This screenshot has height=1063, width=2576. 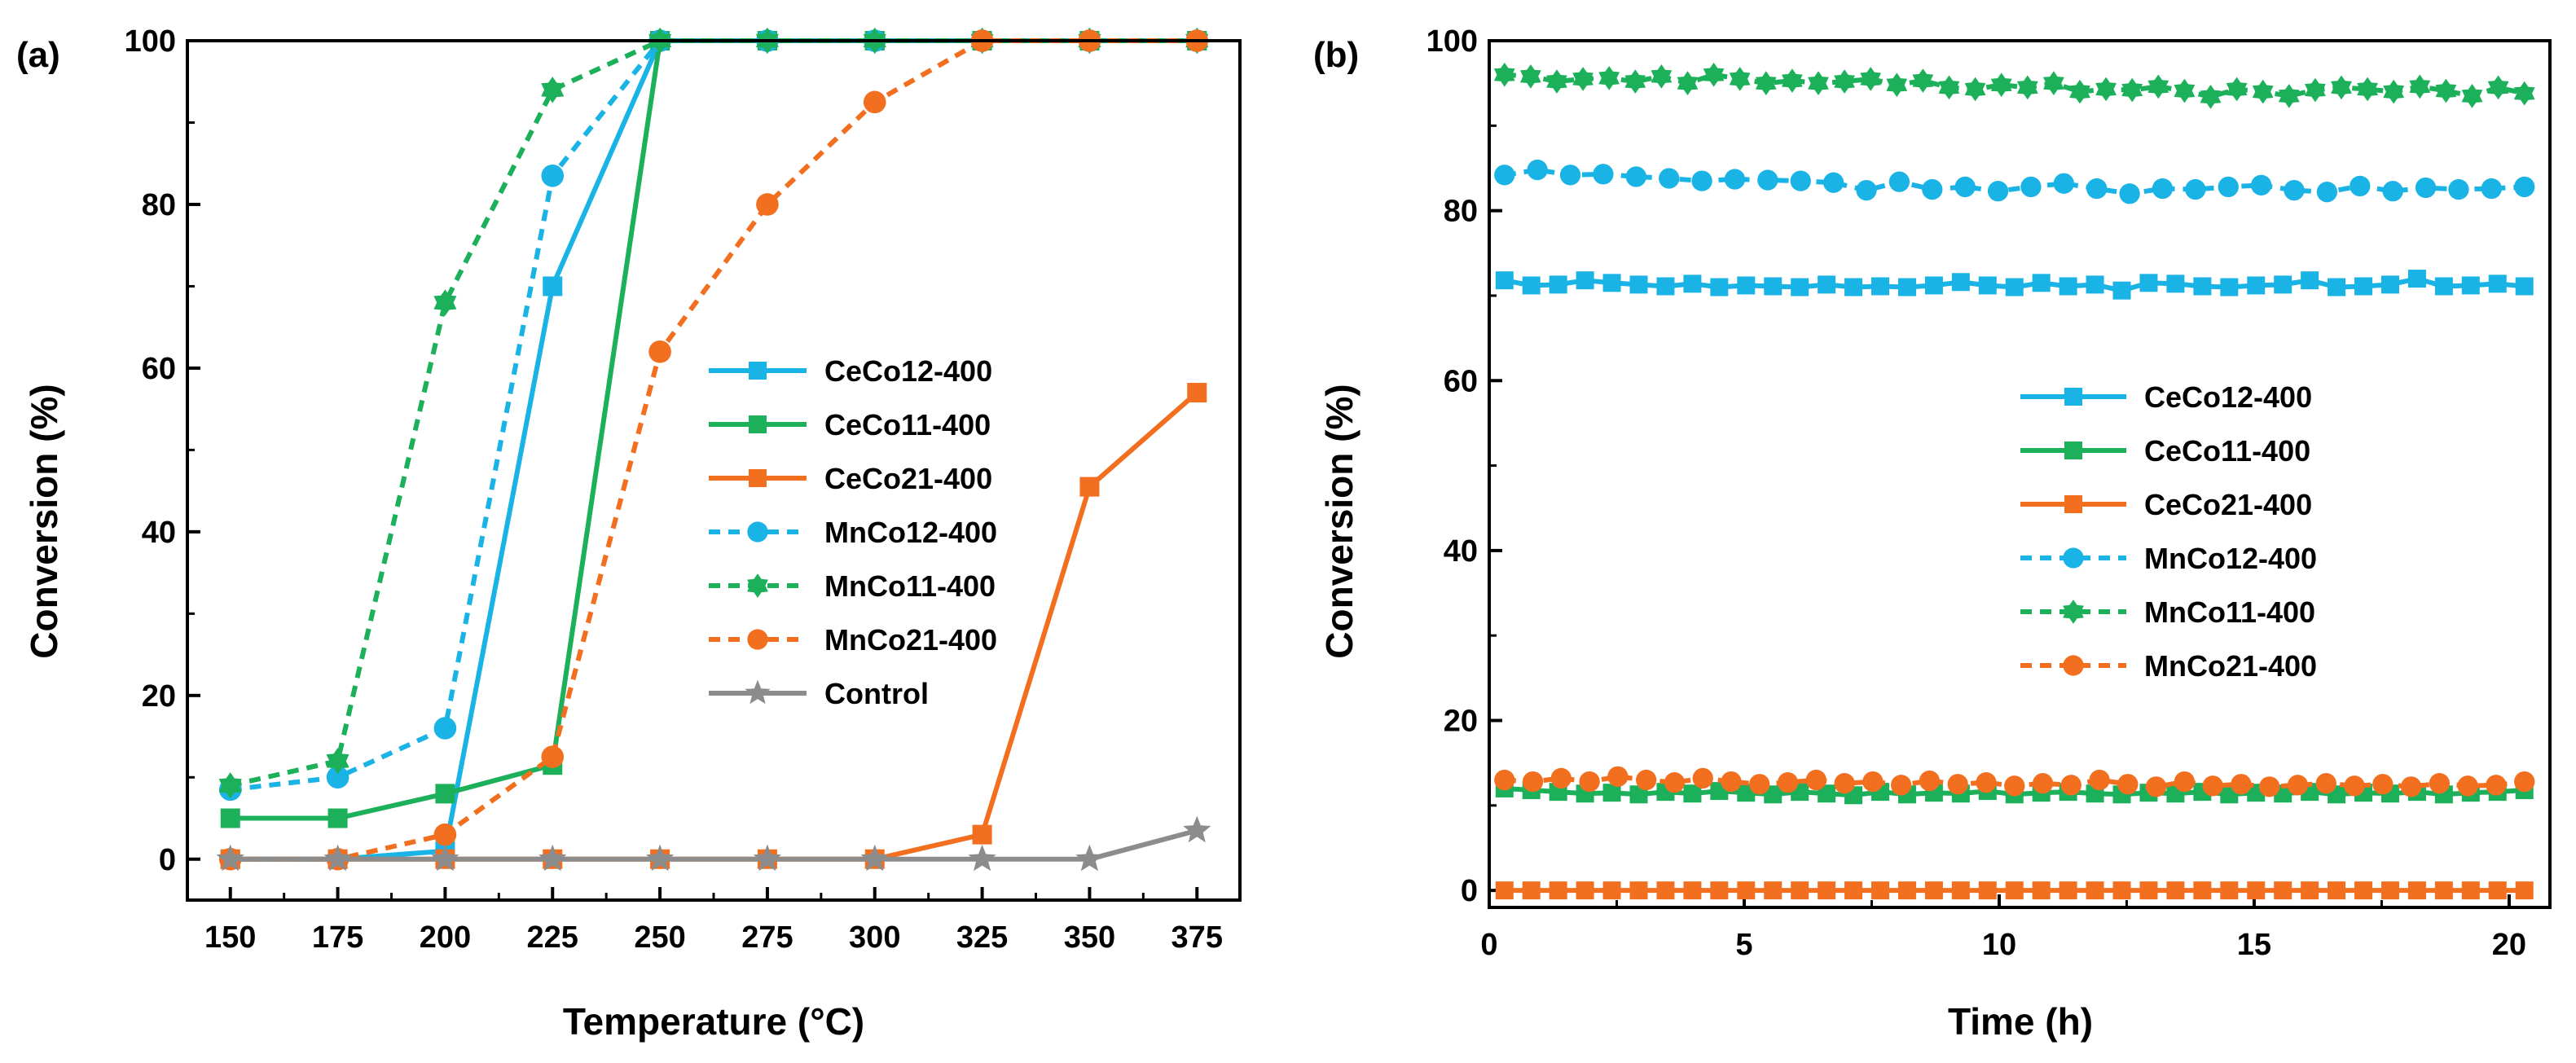 I want to click on panel-a-legend-marker, so click(x=758, y=478).